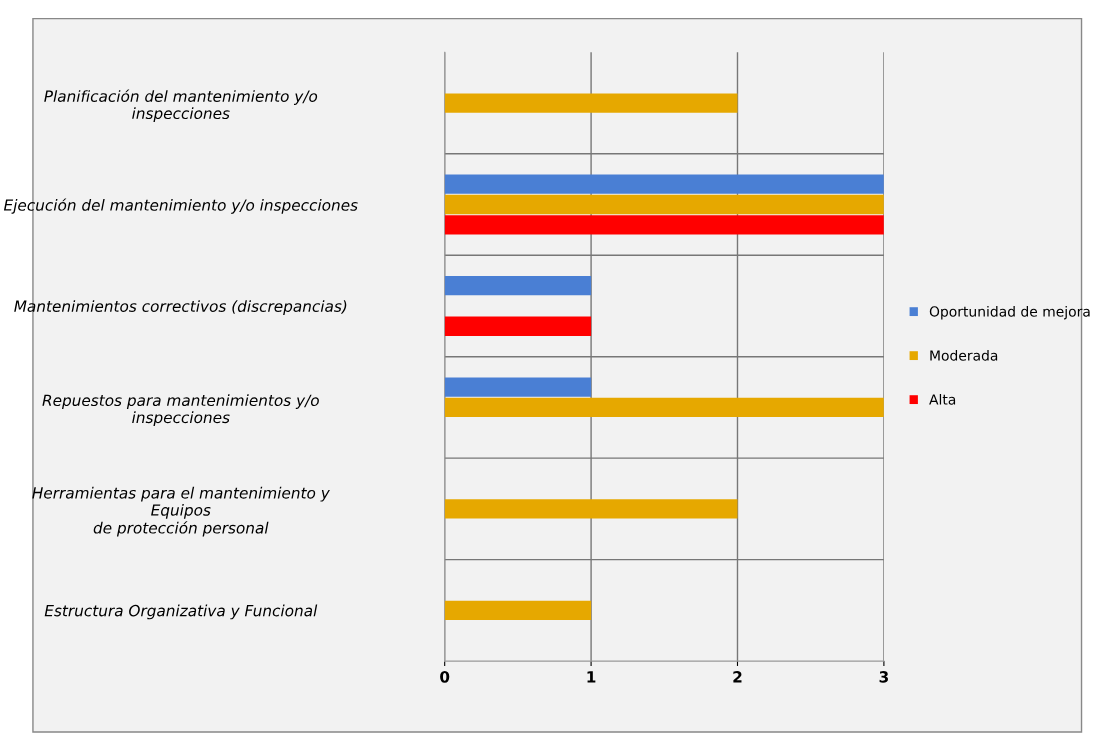 This screenshot has height=747, width=1098. Describe the element at coordinates (883, 677) in the screenshot. I see `x-tick-label: 3` at that location.